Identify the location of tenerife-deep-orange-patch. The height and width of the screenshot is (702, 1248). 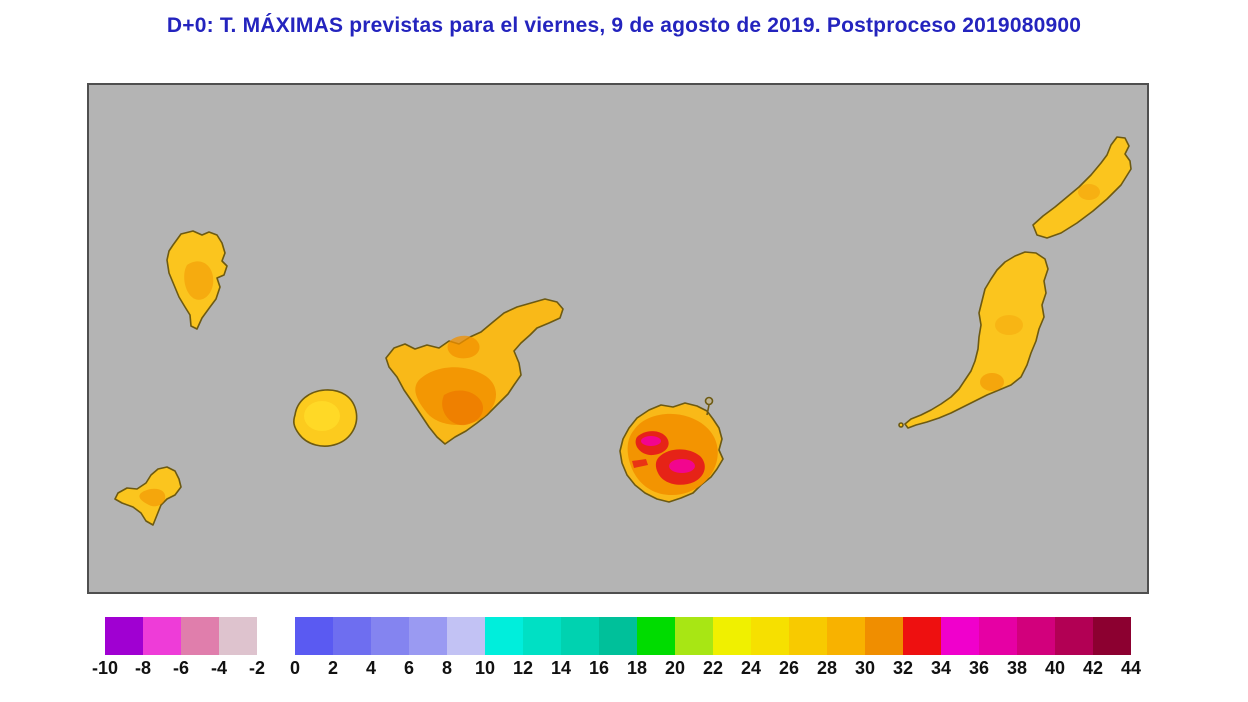
(463, 408).